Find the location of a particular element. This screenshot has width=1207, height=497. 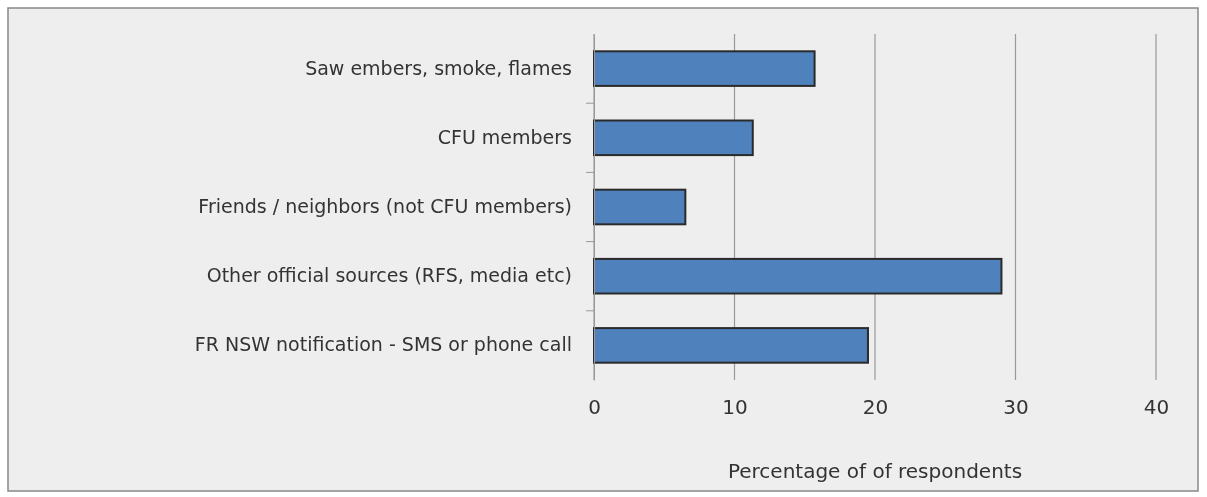

x-axis-title: Percentage of of respondents is located at coordinates (875, 471).